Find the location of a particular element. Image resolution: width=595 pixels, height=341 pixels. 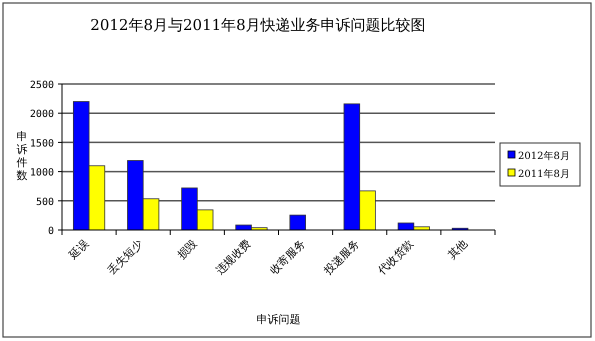

x-tick-label: 损毁 is located at coordinates (187, 249).